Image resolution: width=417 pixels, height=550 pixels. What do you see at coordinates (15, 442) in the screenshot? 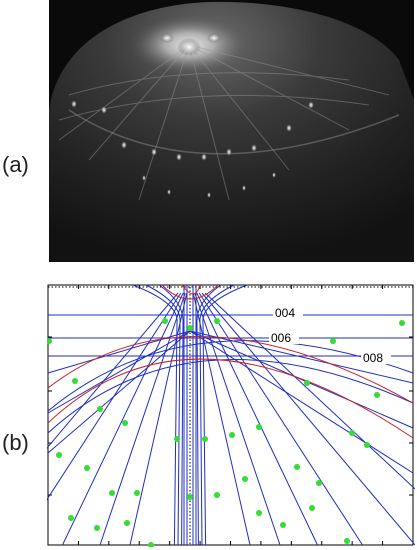
I see `panel-label-b: (b)` at bounding box center [15, 442].